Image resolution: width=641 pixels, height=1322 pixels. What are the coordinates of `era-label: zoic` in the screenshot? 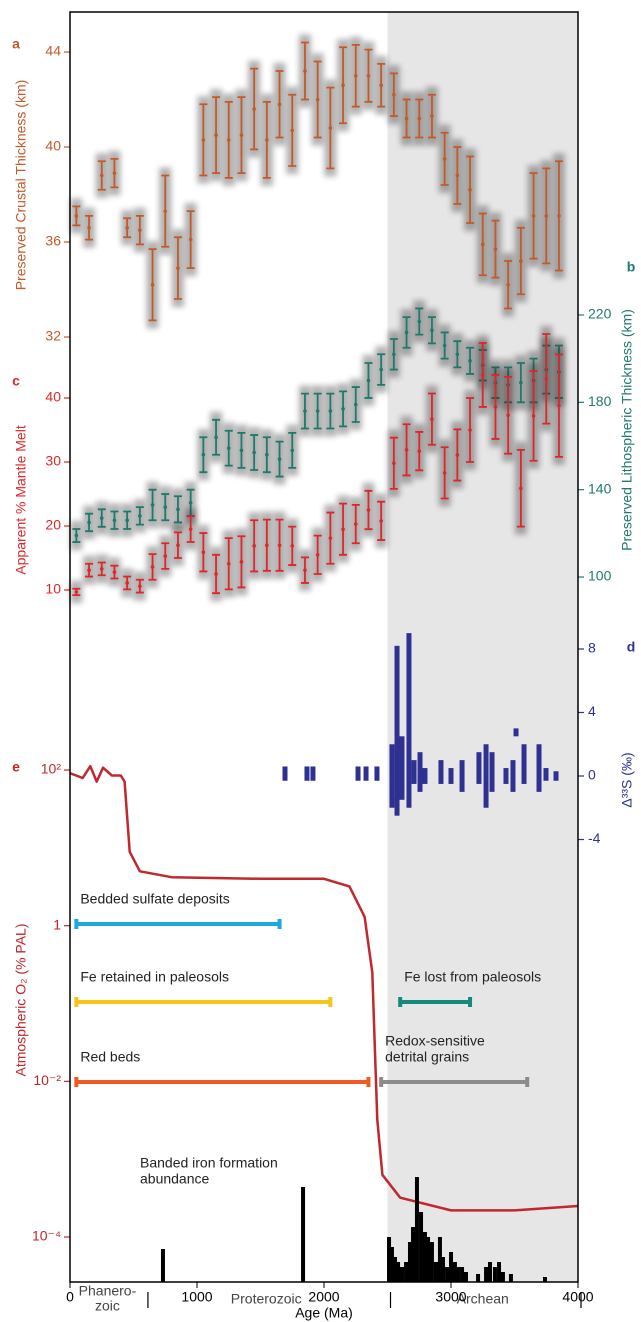 It's located at (107, 1306).